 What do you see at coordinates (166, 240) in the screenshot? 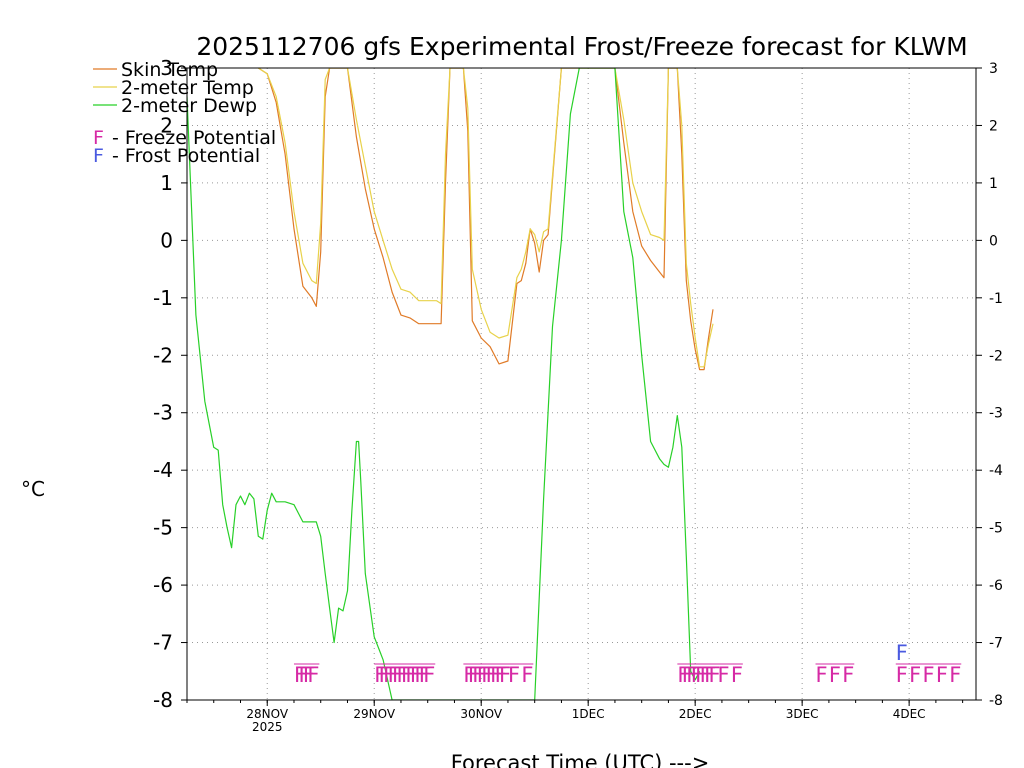
I see `y-tick-label-left: 0` at bounding box center [166, 240].